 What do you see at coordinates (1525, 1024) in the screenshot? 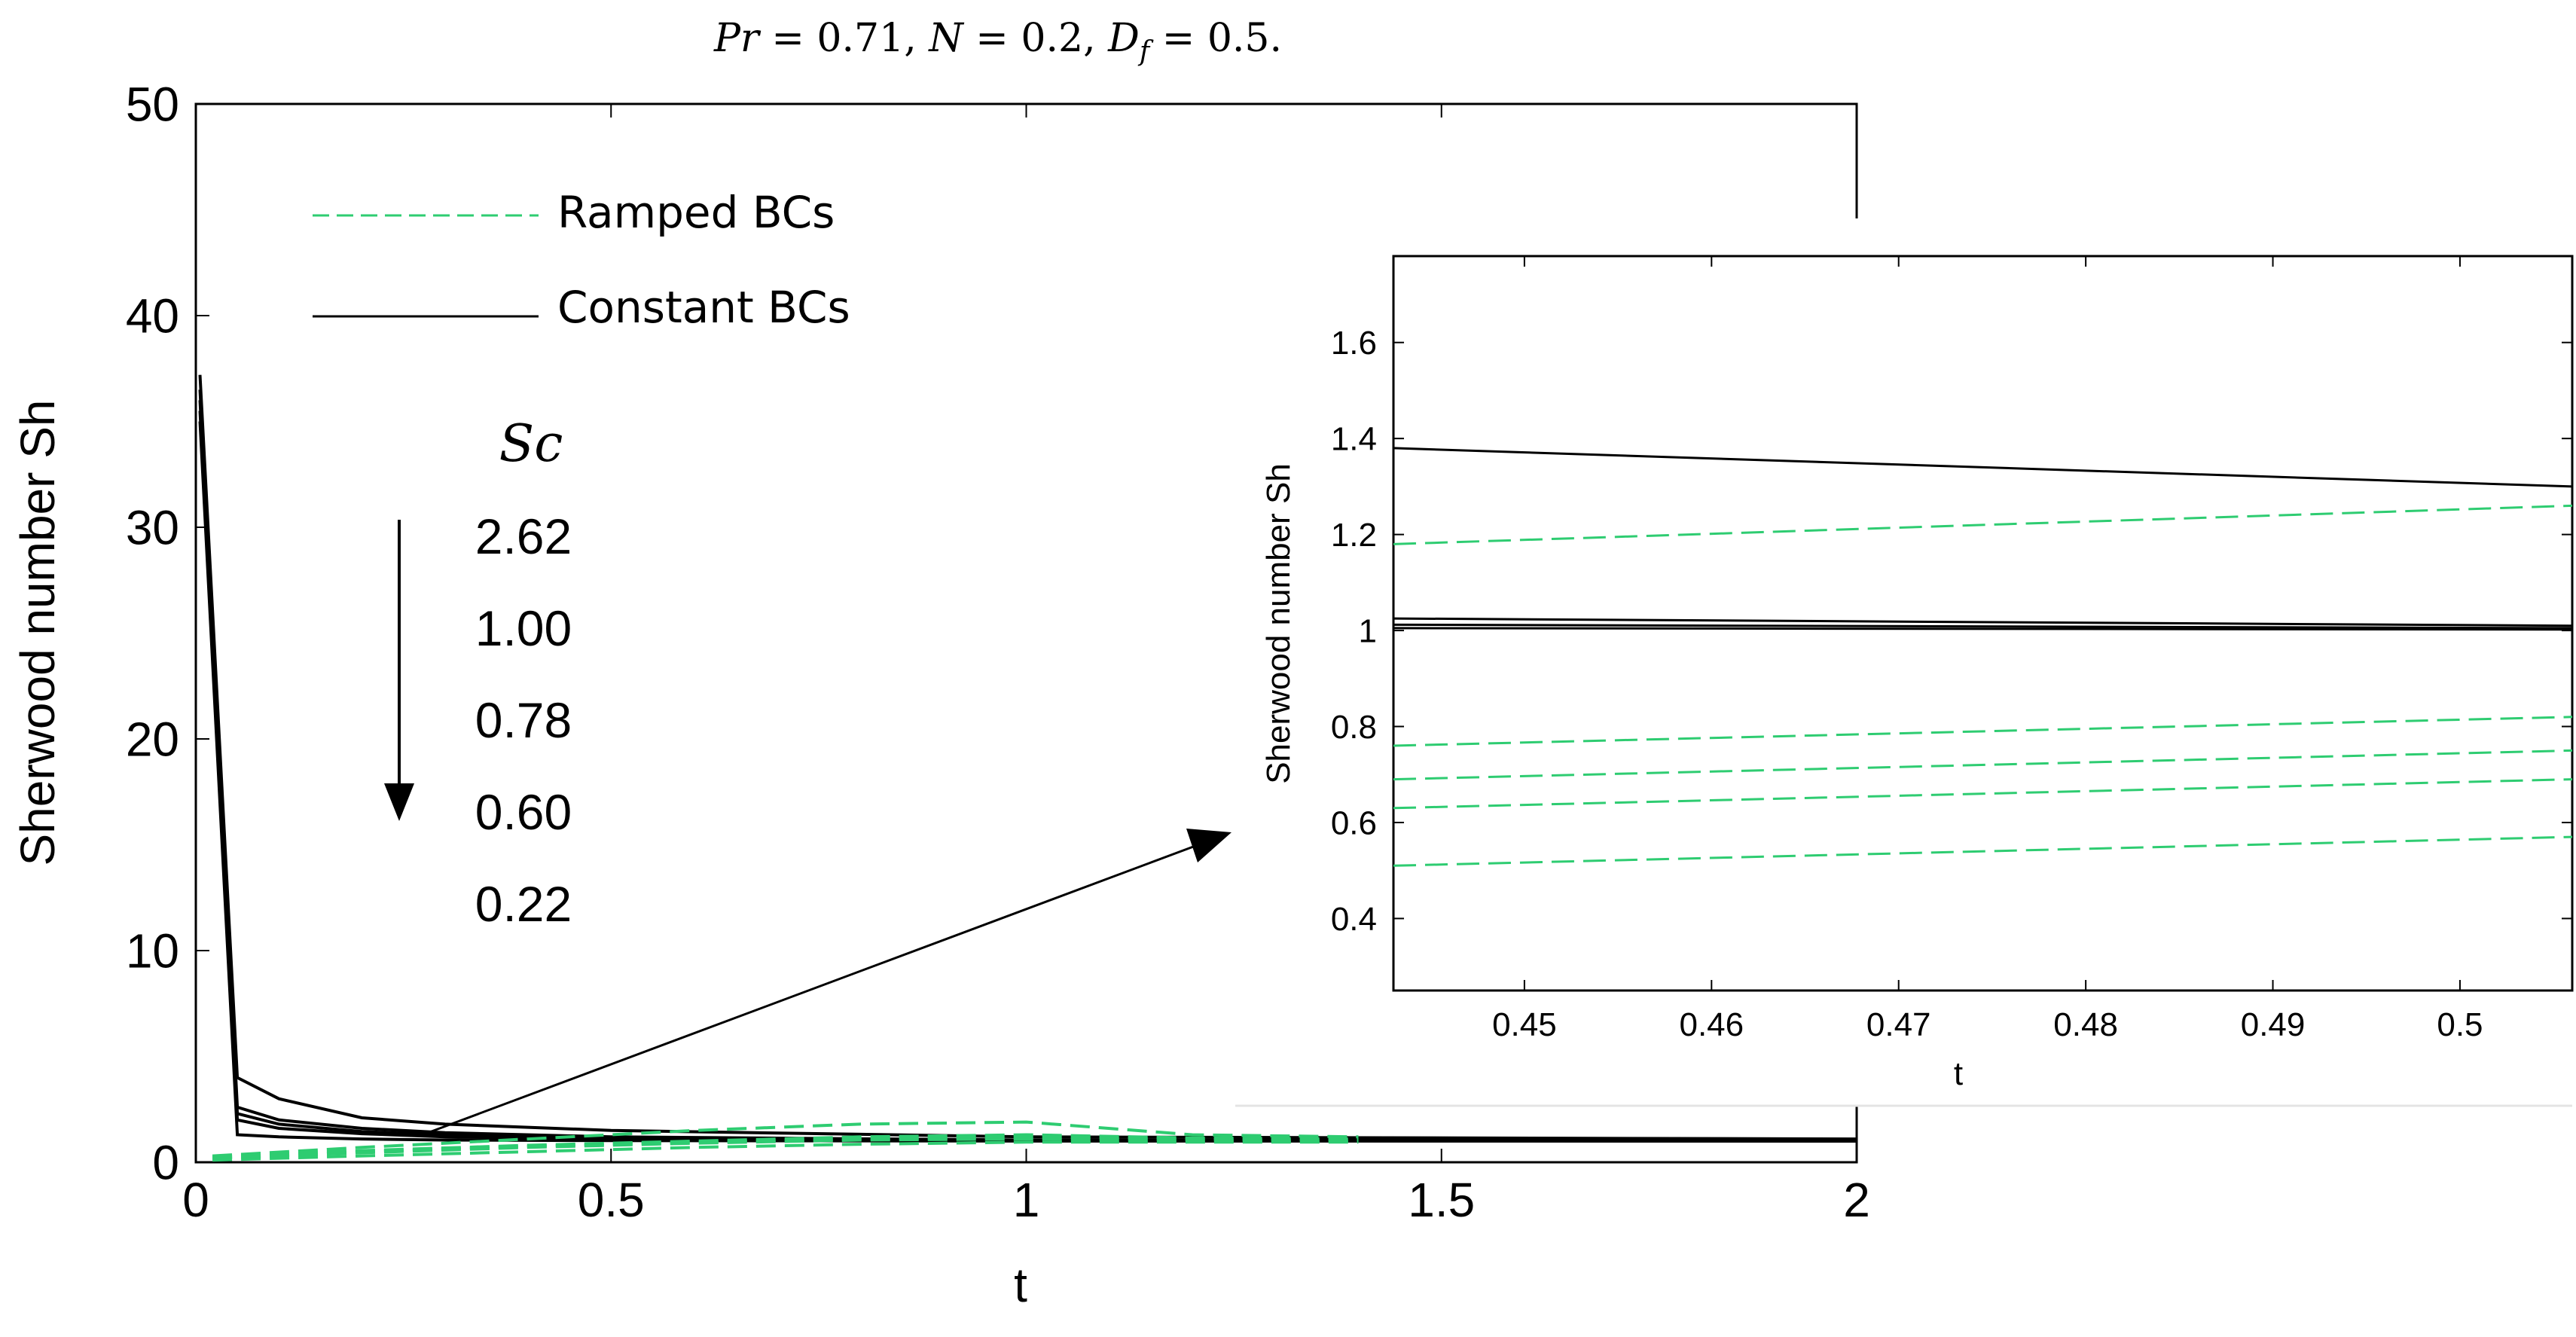
I see `x-tick-label: 0.45` at bounding box center [1525, 1024].